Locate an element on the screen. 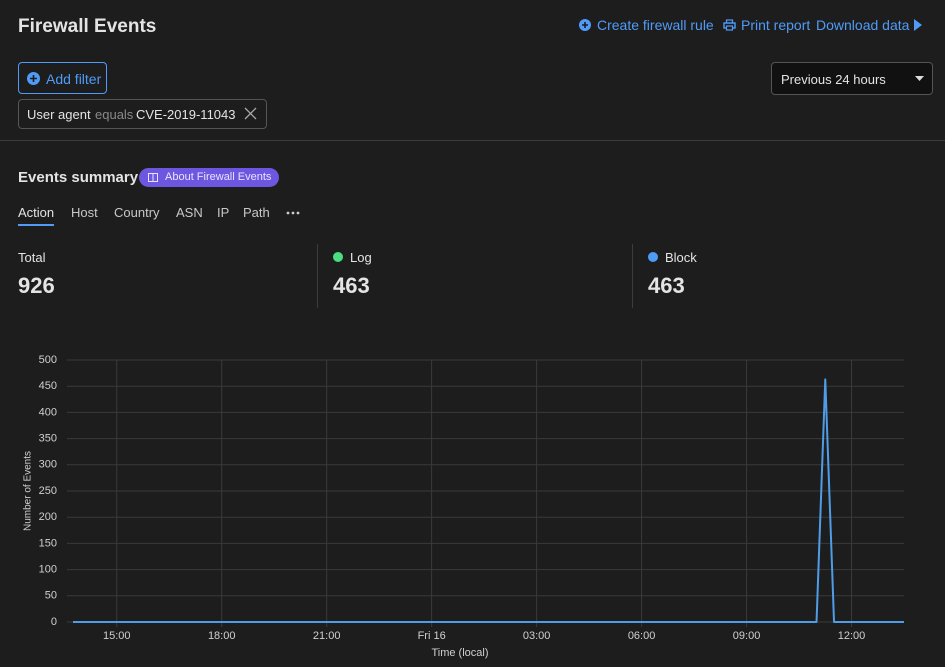 The image size is (945, 667). y-tick-label: 350 is located at coordinates (48, 439).